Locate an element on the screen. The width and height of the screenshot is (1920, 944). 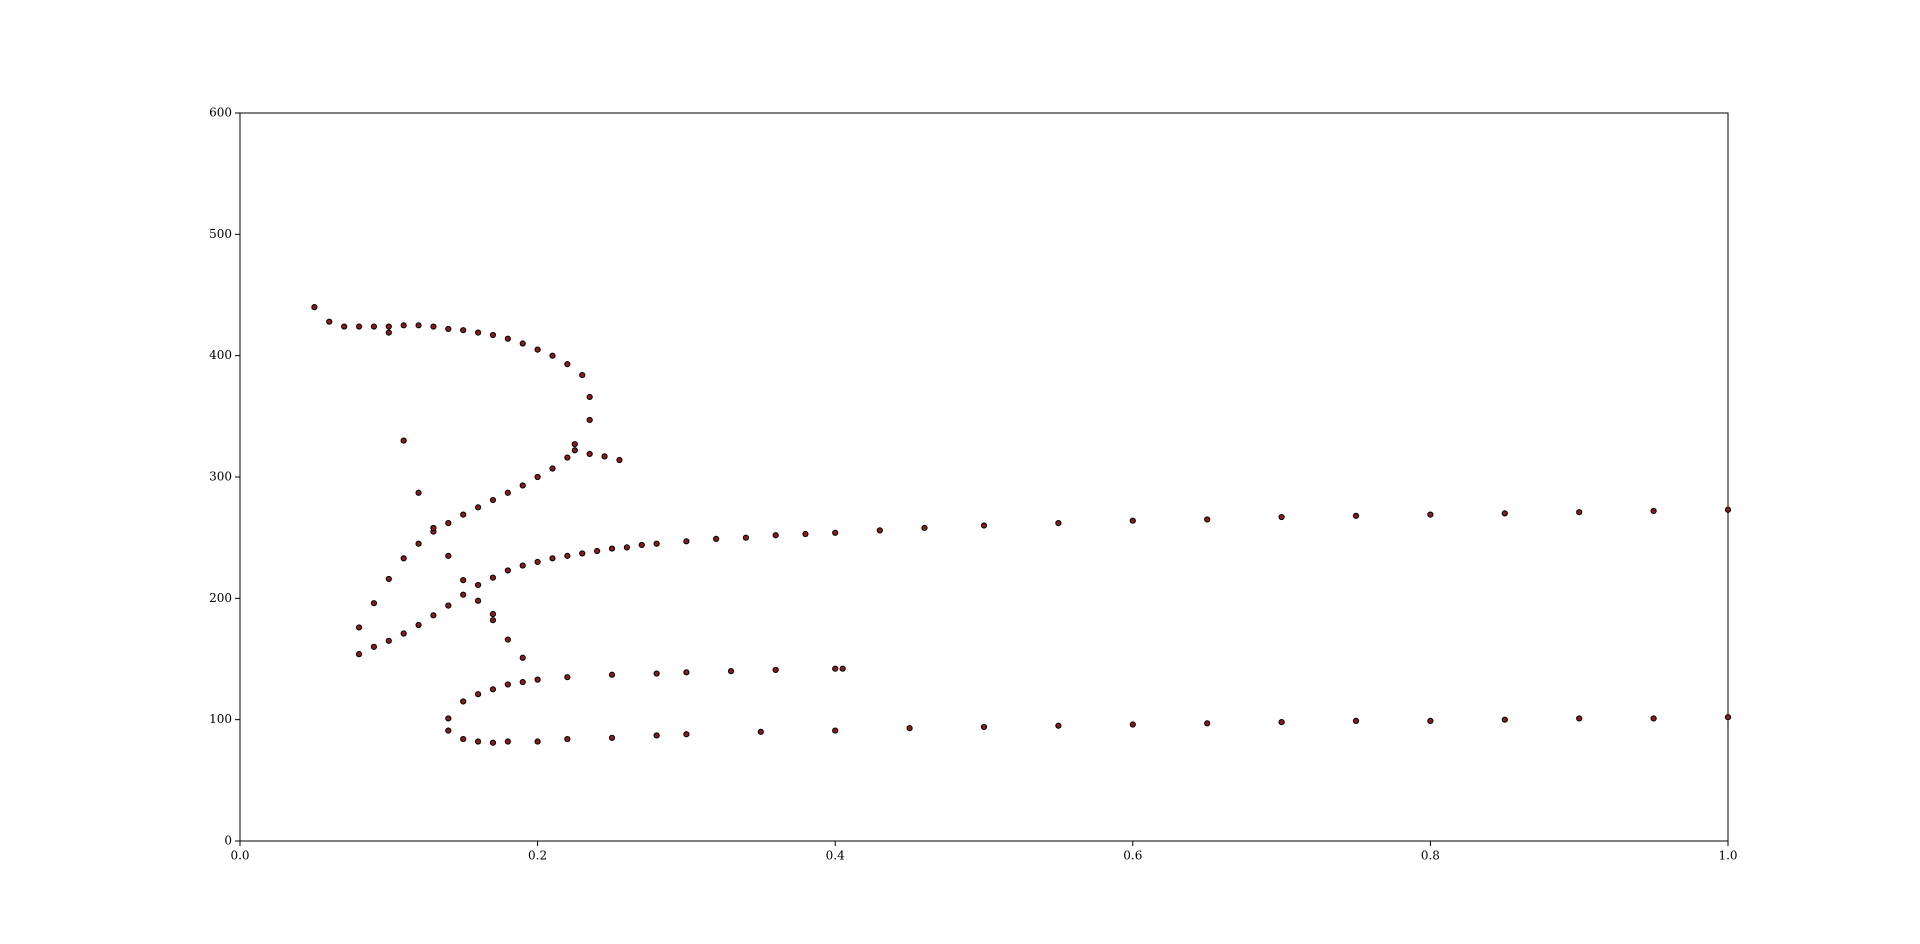
y-tick-label: 0 is located at coordinates (228, 841).